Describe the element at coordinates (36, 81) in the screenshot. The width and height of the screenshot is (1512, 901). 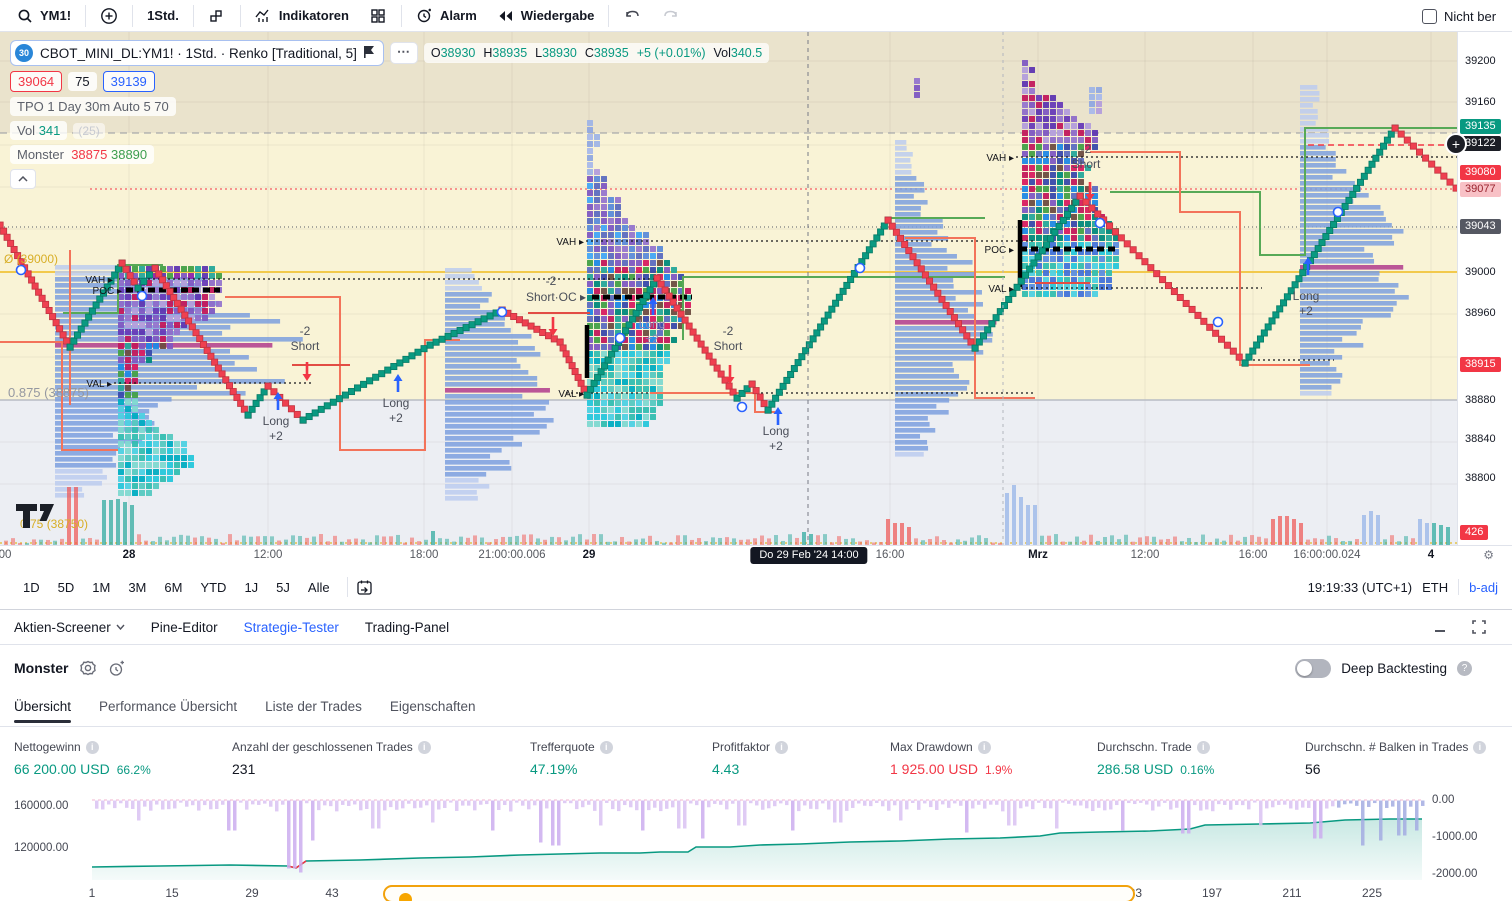
I see `position-stop-label: 39064` at that location.